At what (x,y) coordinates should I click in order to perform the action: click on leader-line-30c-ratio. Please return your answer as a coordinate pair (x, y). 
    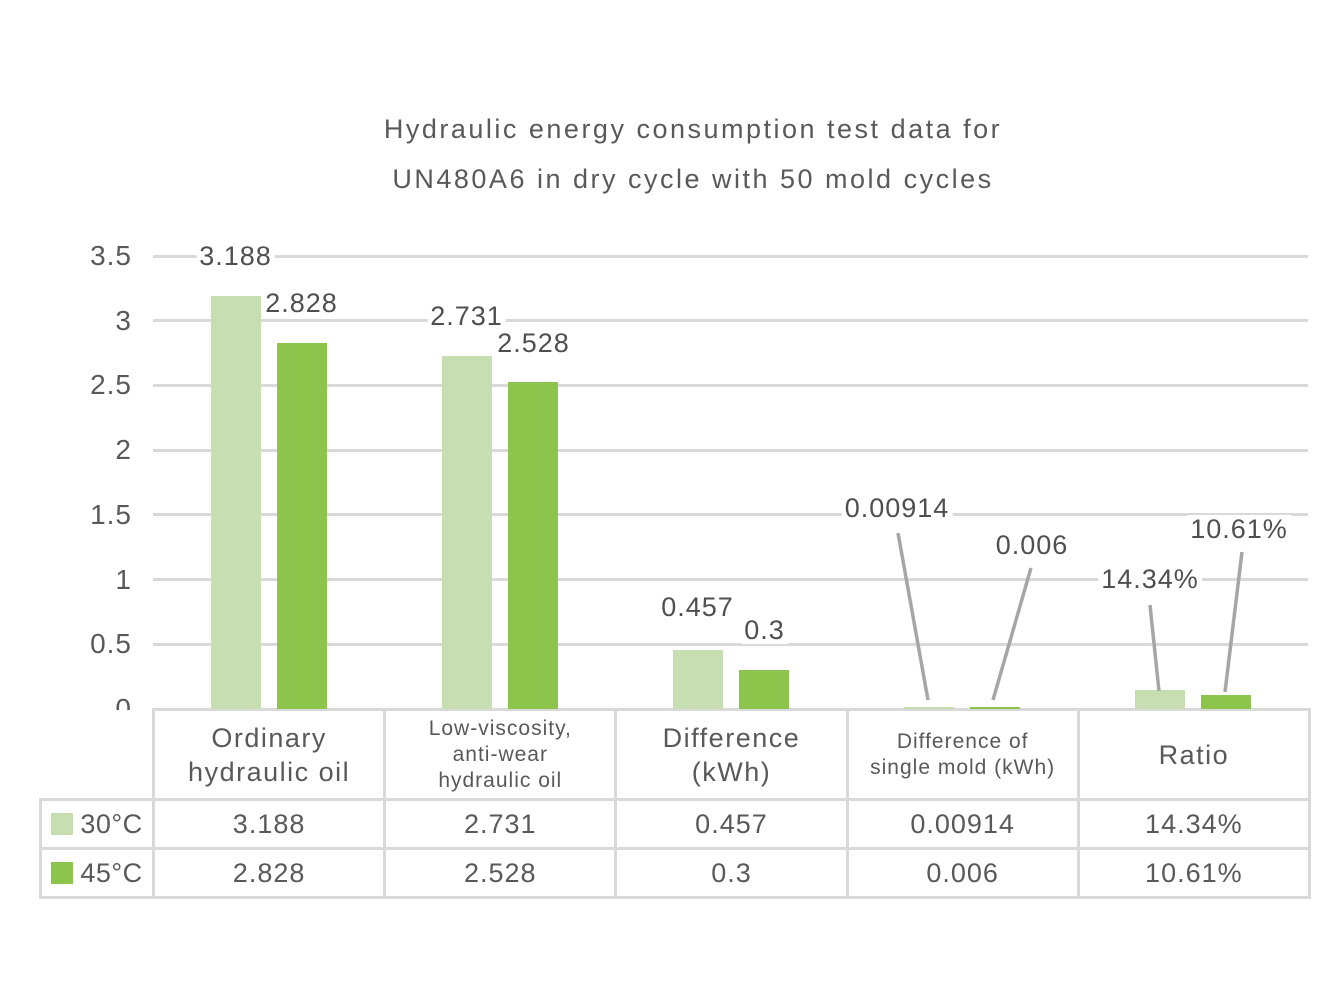
    Looking at the image, I should click on (1154, 648).